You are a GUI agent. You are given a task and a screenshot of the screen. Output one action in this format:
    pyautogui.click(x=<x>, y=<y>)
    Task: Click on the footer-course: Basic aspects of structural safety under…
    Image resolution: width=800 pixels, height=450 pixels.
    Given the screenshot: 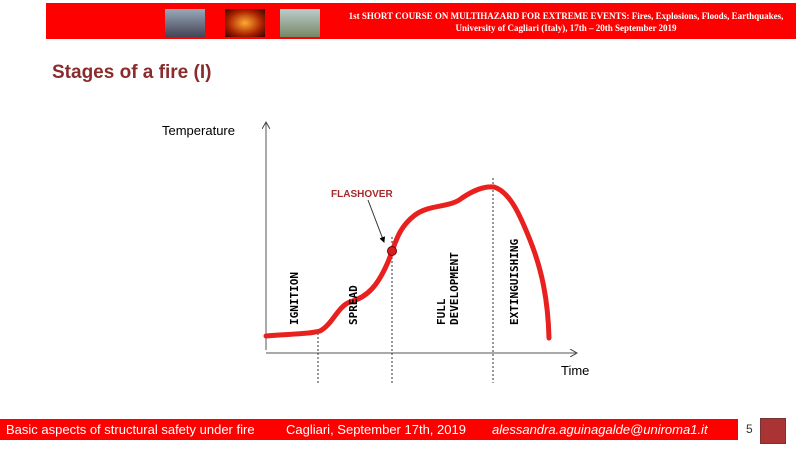 What is the action you would take?
    pyautogui.click(x=130, y=429)
    